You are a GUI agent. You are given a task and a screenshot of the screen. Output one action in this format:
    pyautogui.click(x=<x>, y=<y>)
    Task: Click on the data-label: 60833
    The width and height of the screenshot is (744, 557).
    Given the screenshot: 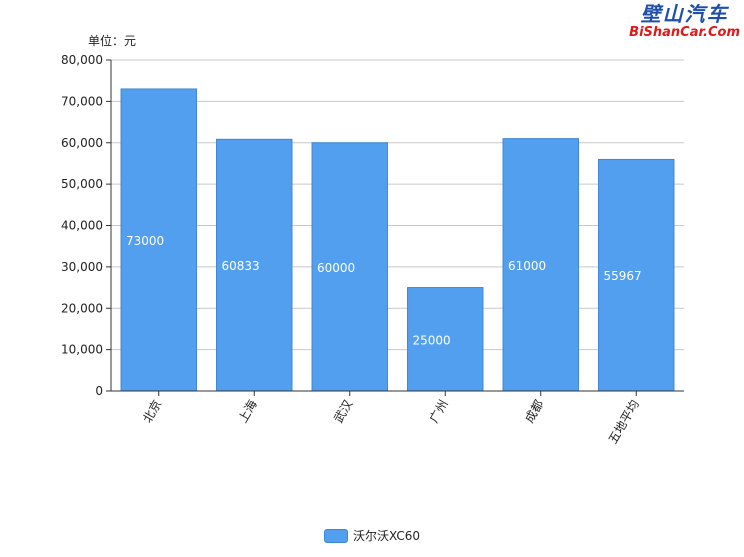 What is the action you would take?
    pyautogui.click(x=241, y=266)
    